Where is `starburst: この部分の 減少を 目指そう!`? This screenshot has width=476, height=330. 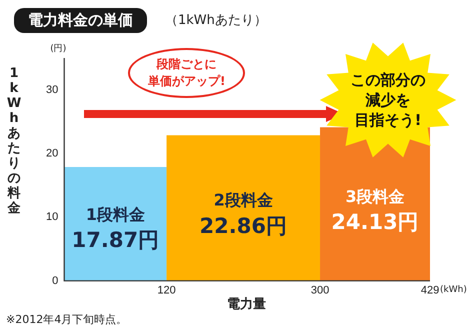
starburst: この部分の 減少を 目指そう! is located at coordinates (388, 100).